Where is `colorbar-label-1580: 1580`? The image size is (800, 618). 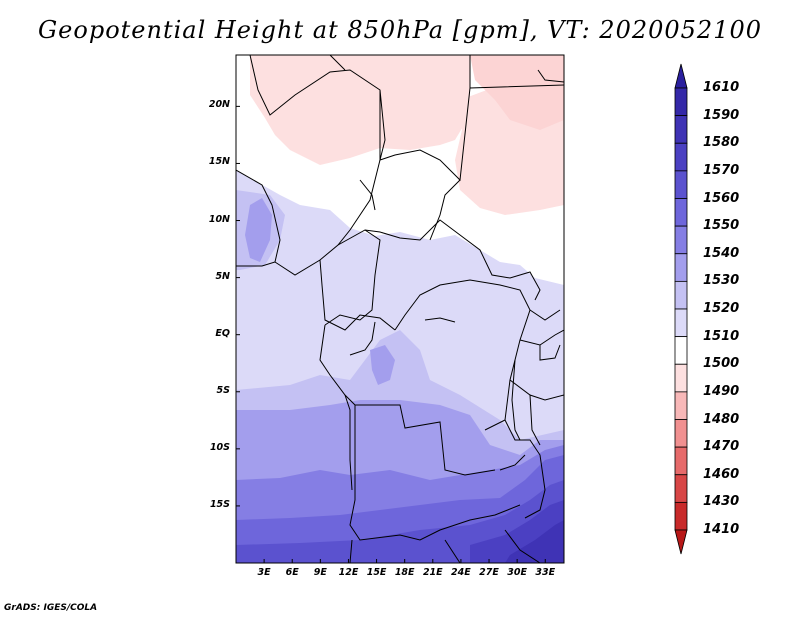 colorbar-label-1580: 1580 is located at coordinates (721, 143).